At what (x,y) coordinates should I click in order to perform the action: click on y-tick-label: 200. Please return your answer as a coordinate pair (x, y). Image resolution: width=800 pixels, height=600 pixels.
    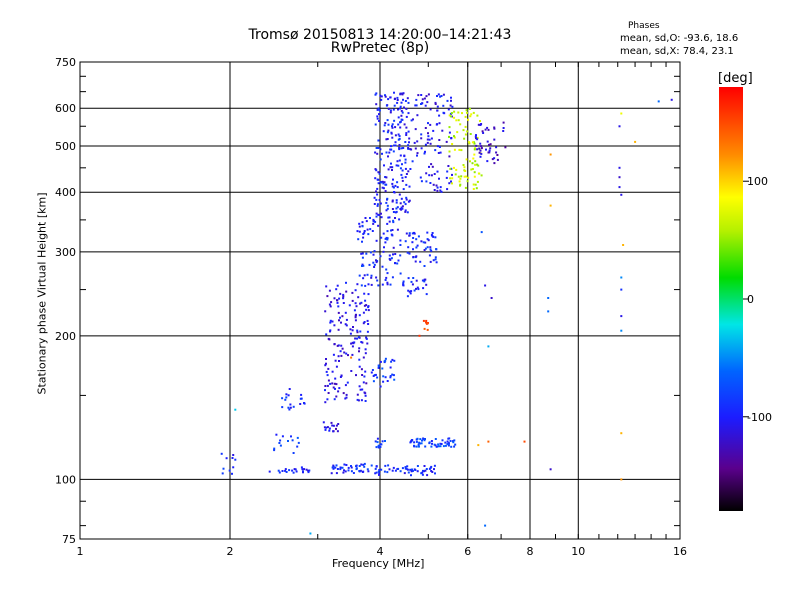
    Looking at the image, I should click on (65, 336).